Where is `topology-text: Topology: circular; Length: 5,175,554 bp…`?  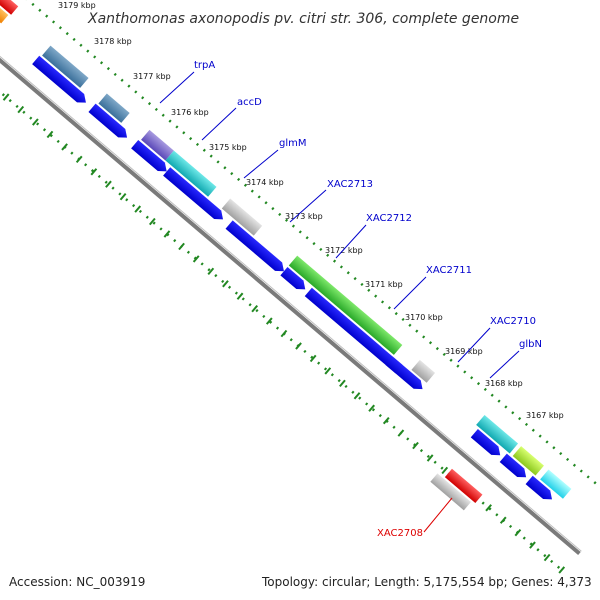
topology-text: Topology: circular; Length: 5,175,554 bp… is located at coordinates (426, 582).